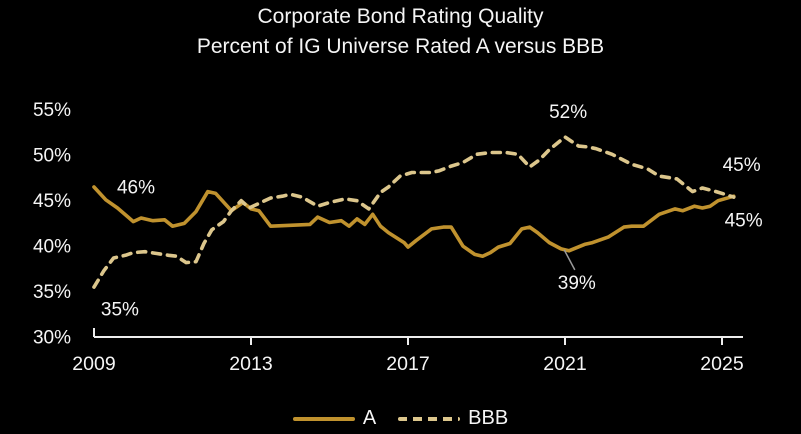 The image size is (801, 434). What do you see at coordinates (414, 222) in the screenshot?
I see `series-a-line` at bounding box center [414, 222].